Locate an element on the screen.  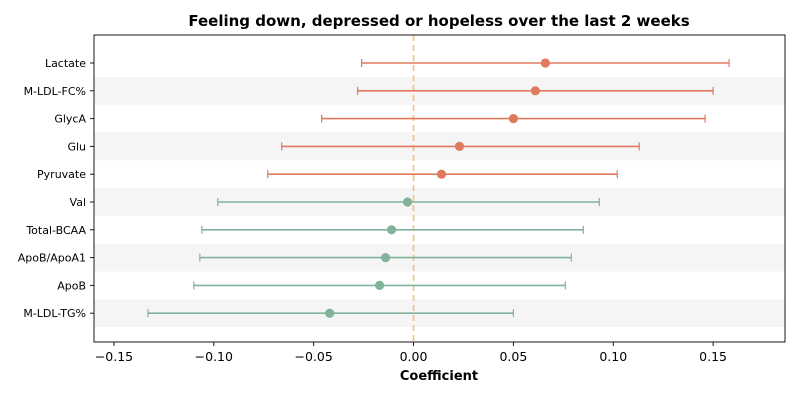
x-tick-label: −0.05 is located at coordinates (314, 356).